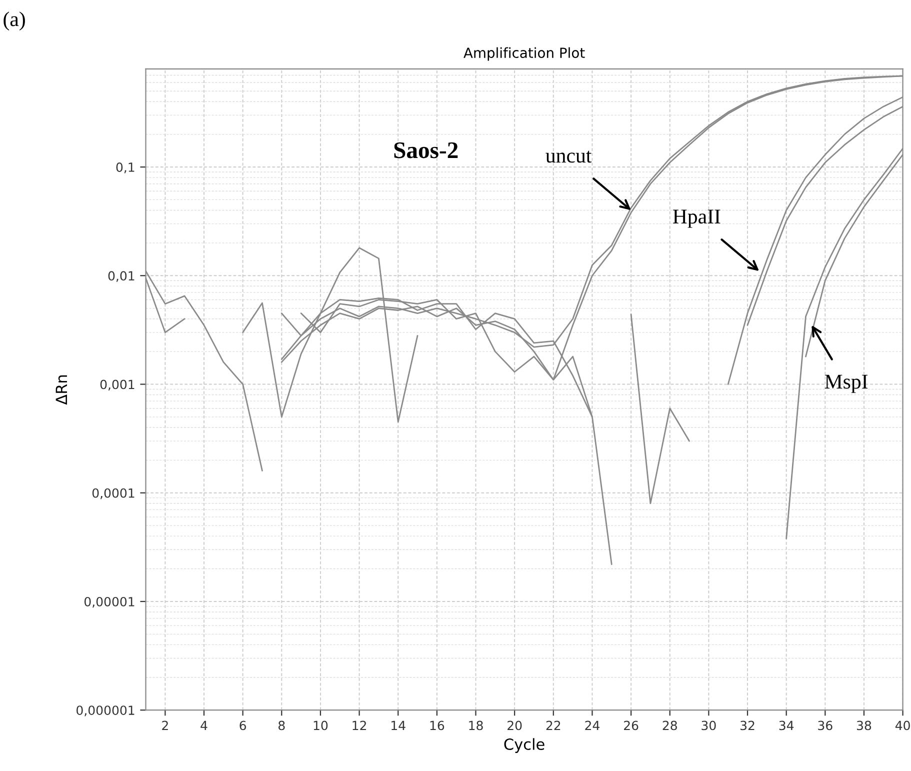  I want to click on x-tick-label: 30, so click(709, 725).